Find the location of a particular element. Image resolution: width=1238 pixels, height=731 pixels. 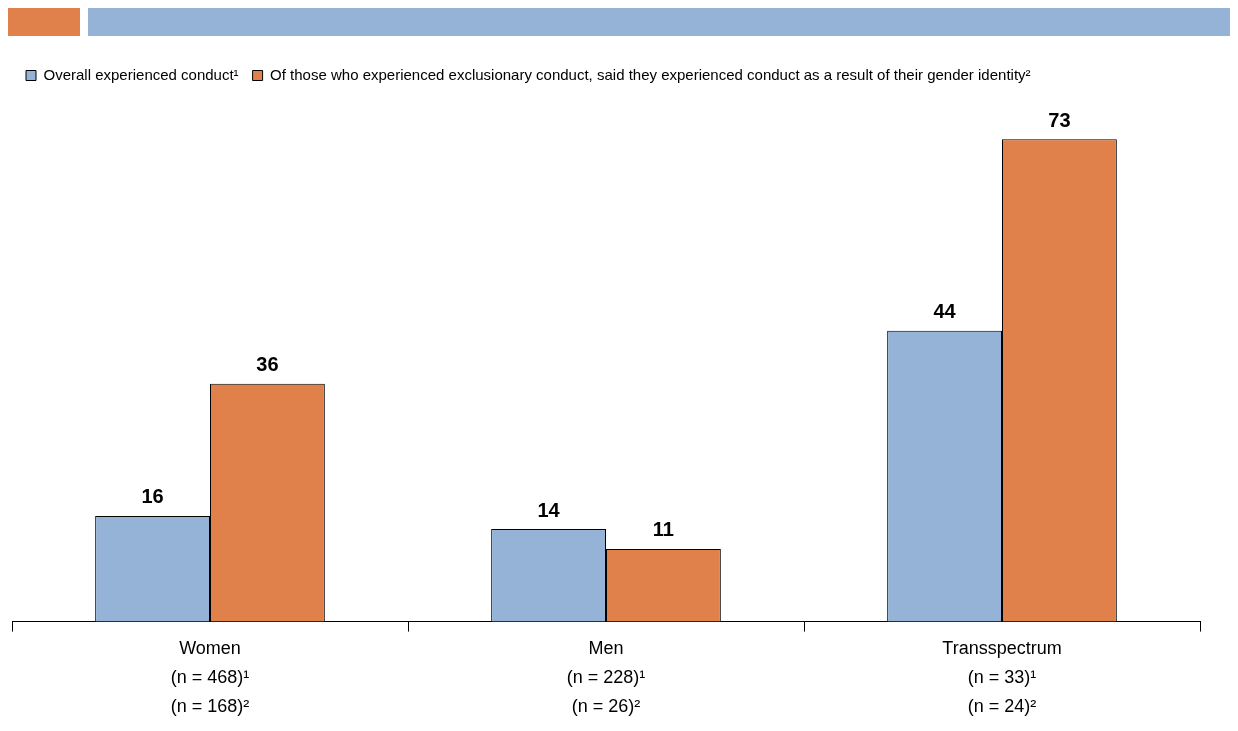

legend-label: Of those who experienced exclusionary conduct, said they experienced conduct as a result of their gender identity² is located at coordinates (650, 74).